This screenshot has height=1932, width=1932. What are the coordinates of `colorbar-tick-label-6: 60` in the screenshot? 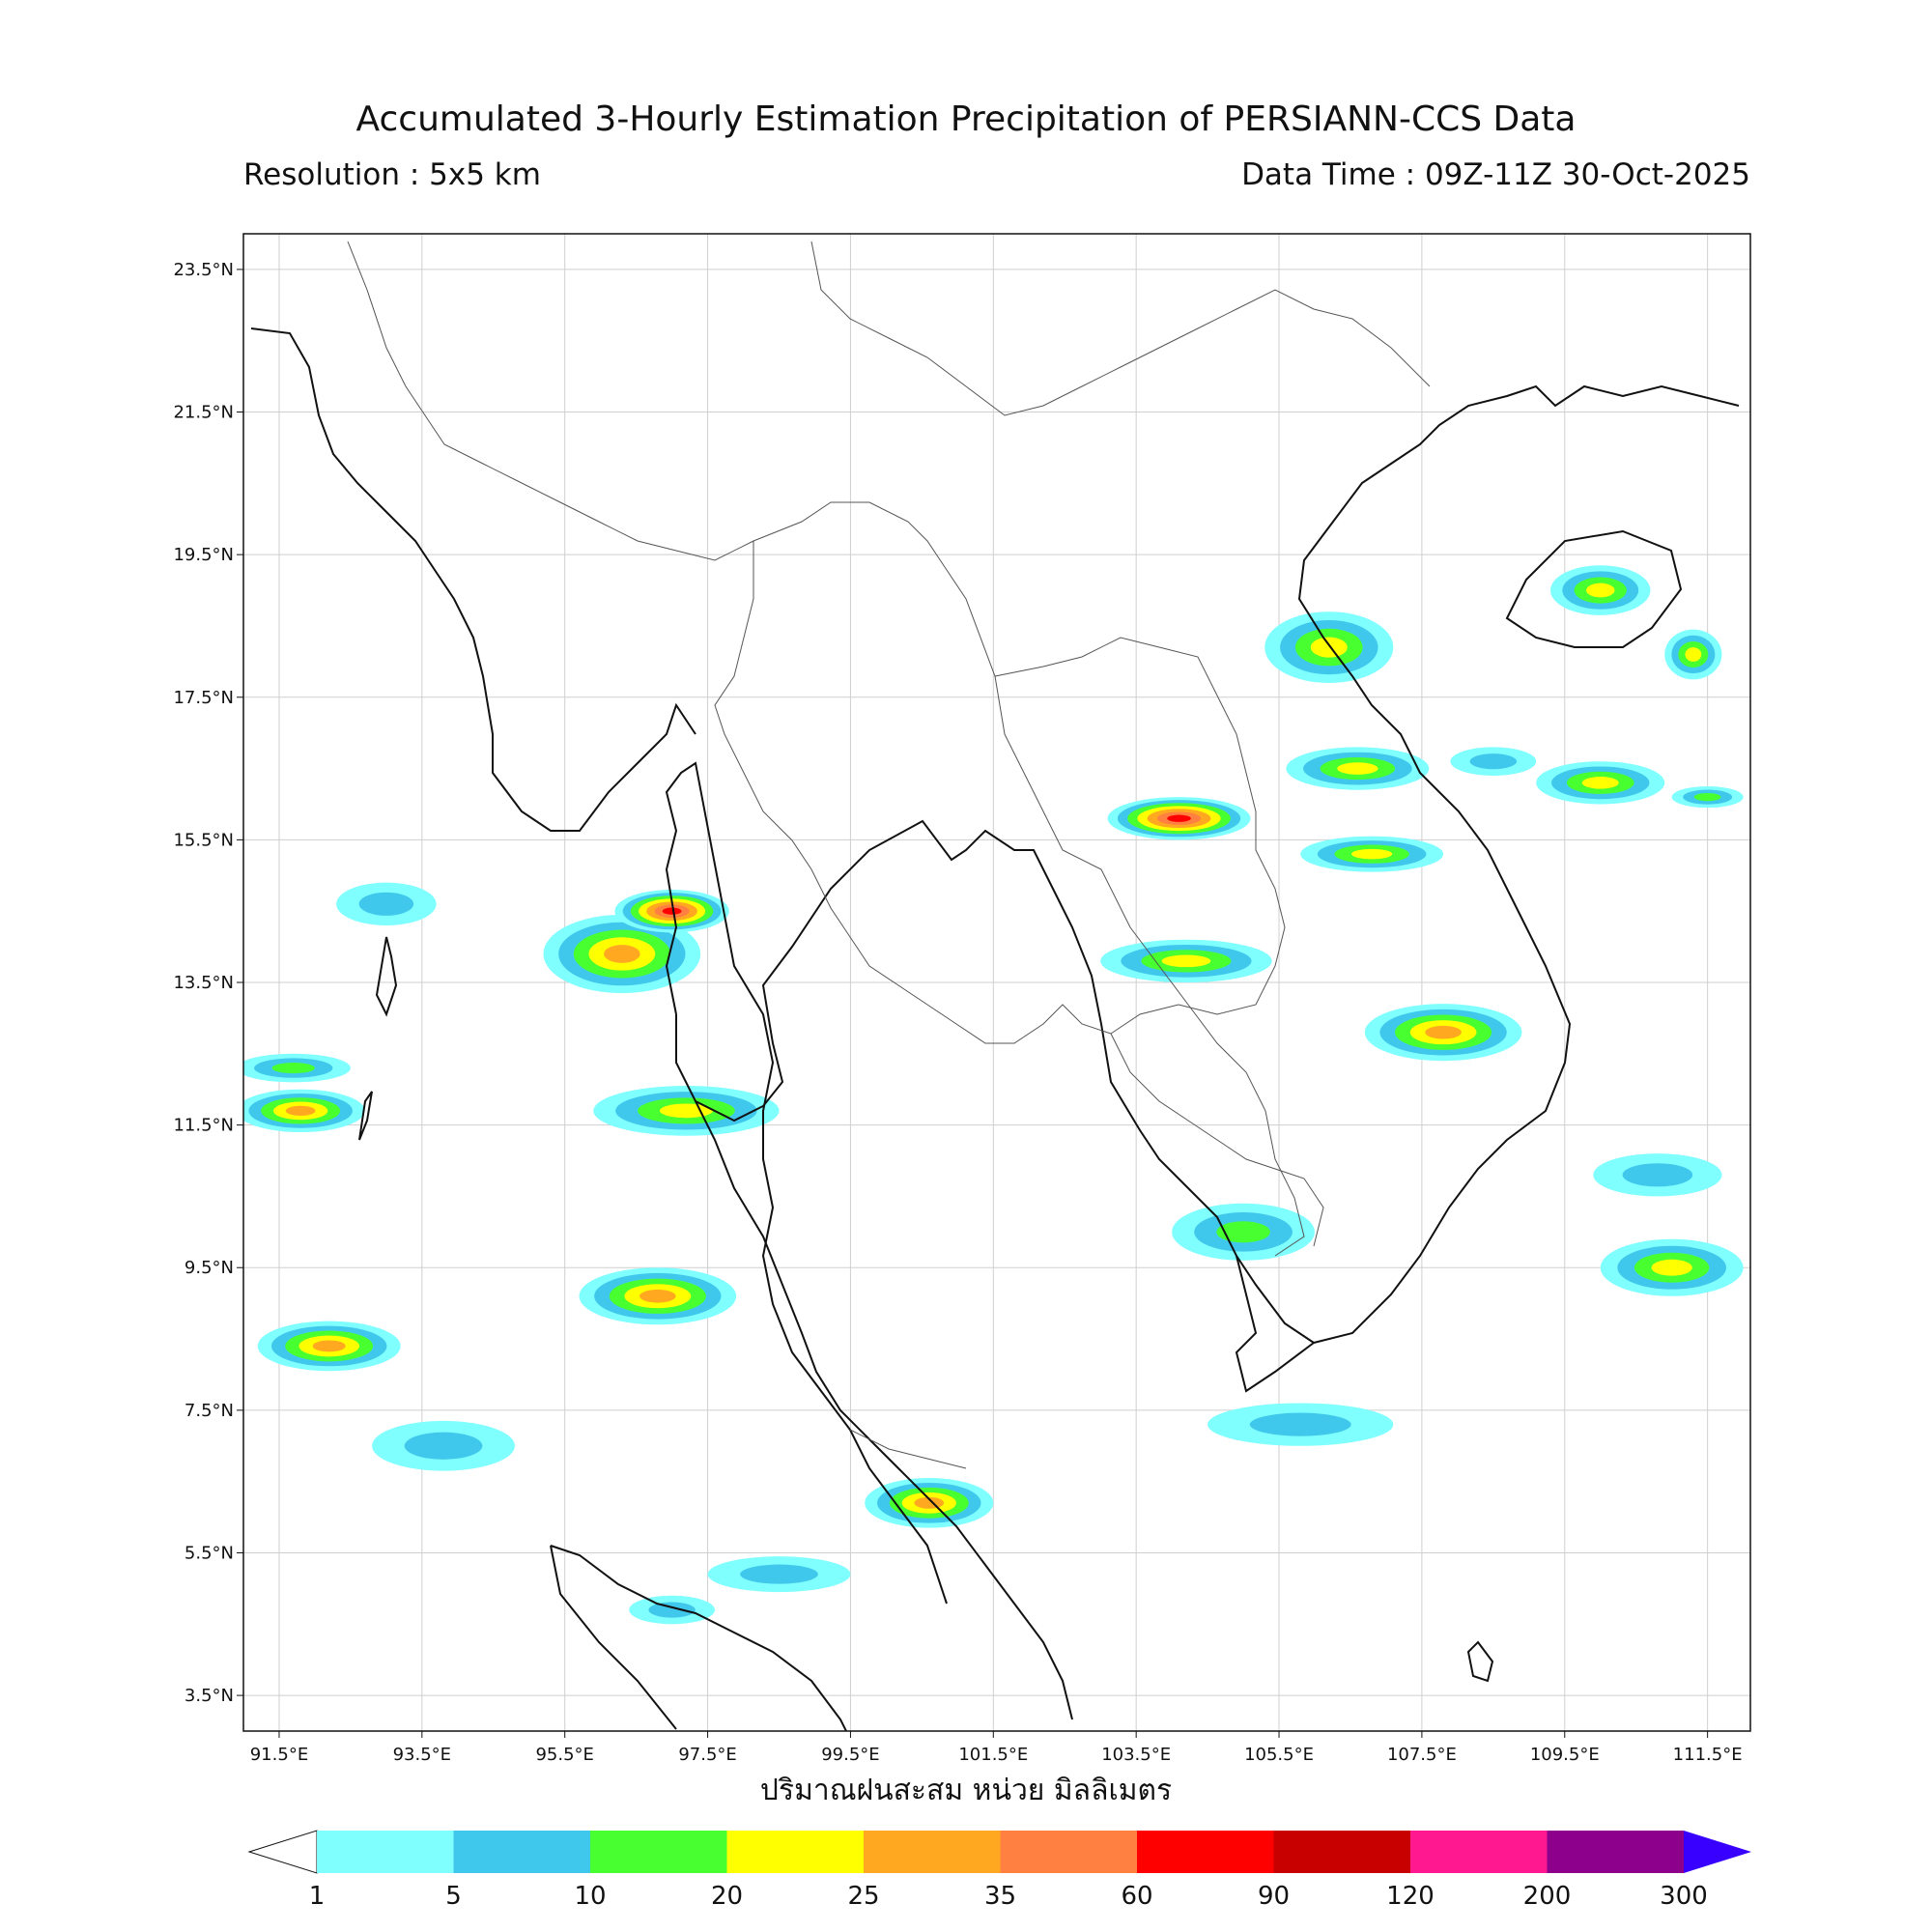 It's located at (1136, 1896).